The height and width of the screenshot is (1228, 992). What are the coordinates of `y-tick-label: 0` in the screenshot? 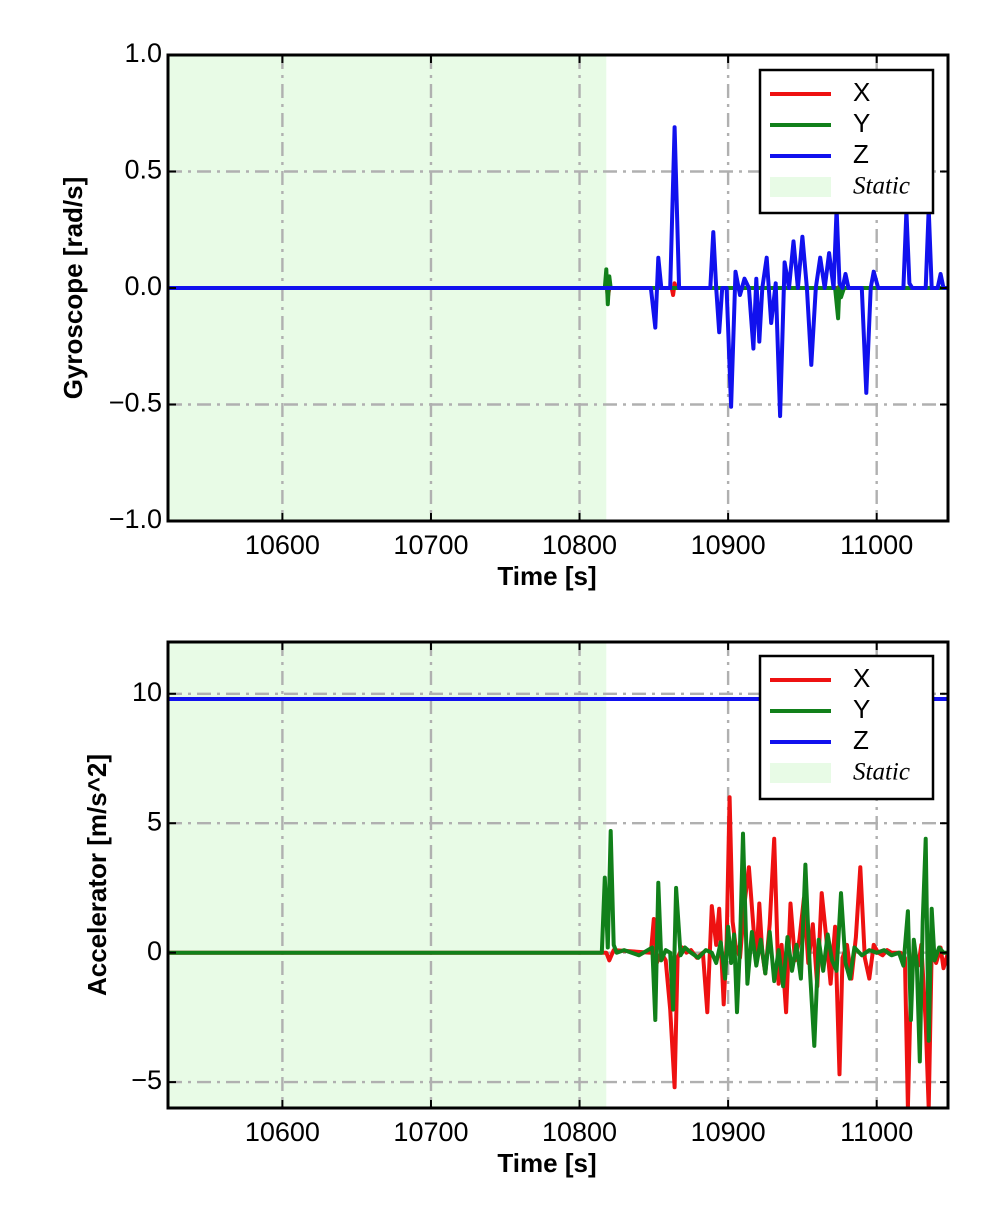 It's located at (154, 951).